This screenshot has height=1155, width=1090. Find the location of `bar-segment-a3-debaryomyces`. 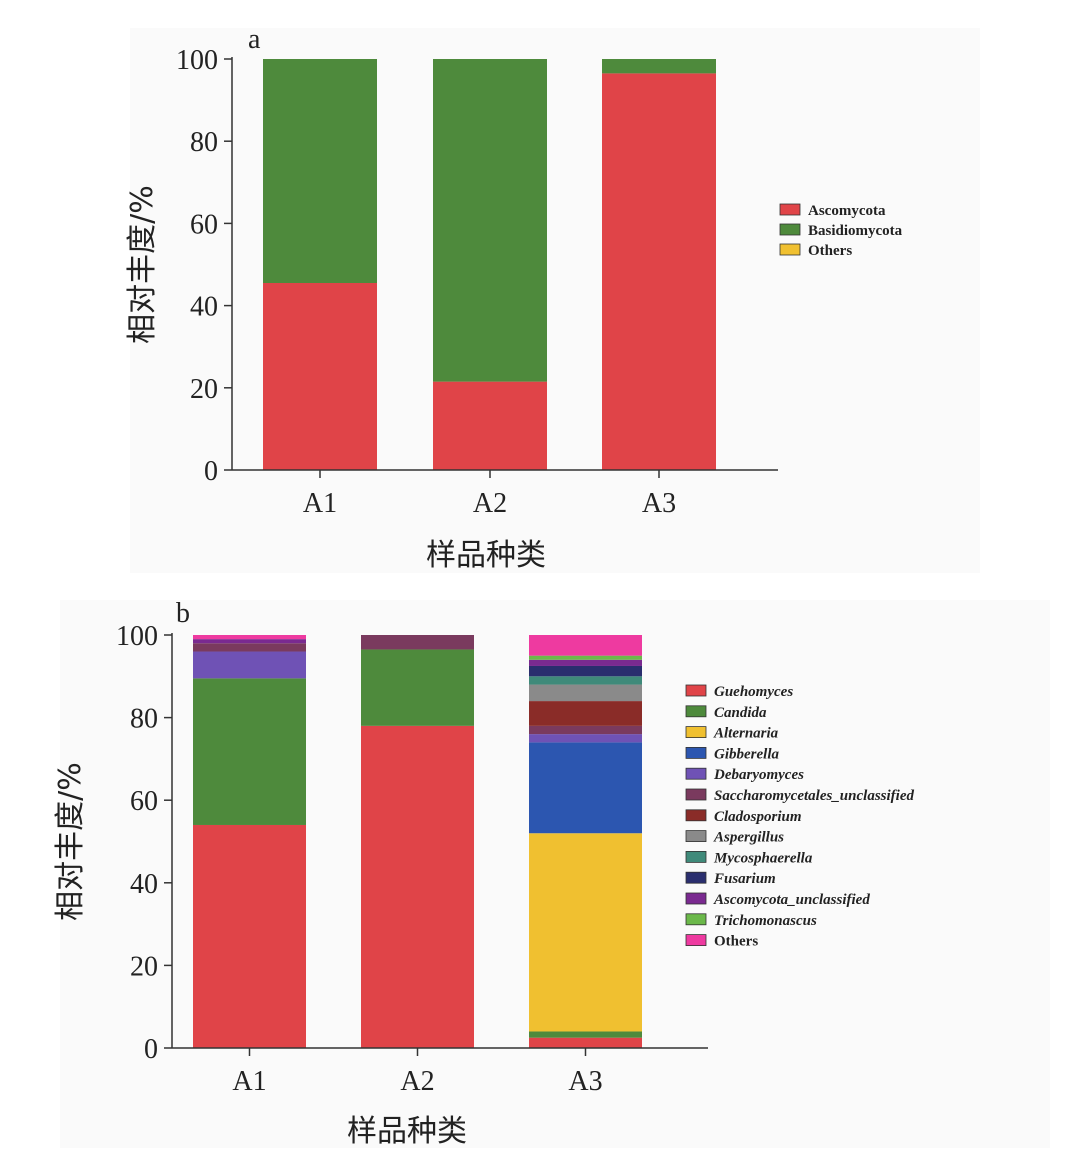

bar-segment-a3-debaryomyces is located at coordinates (585, 738).